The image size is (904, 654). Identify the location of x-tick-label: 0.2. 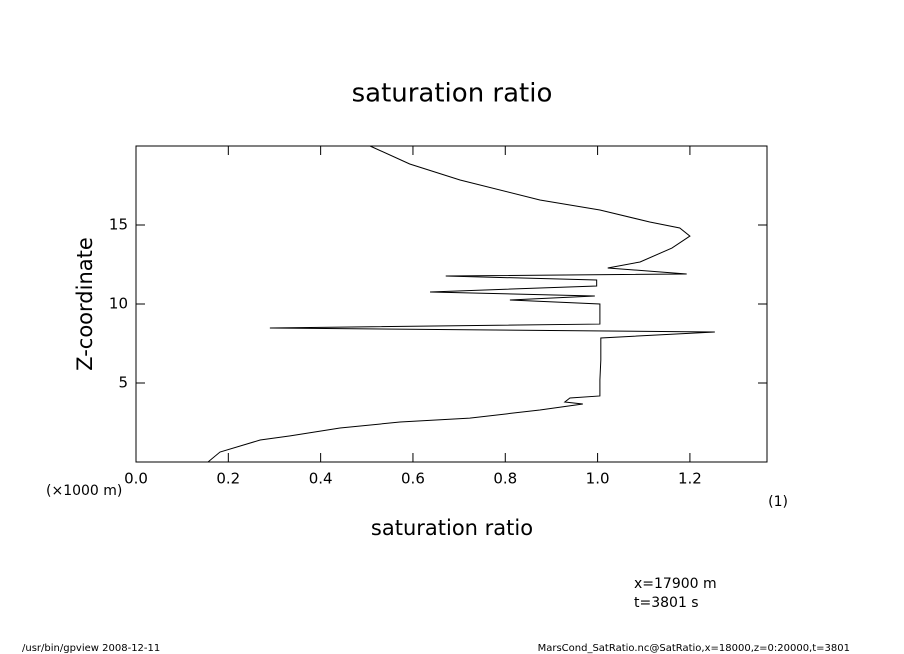
(228, 479).